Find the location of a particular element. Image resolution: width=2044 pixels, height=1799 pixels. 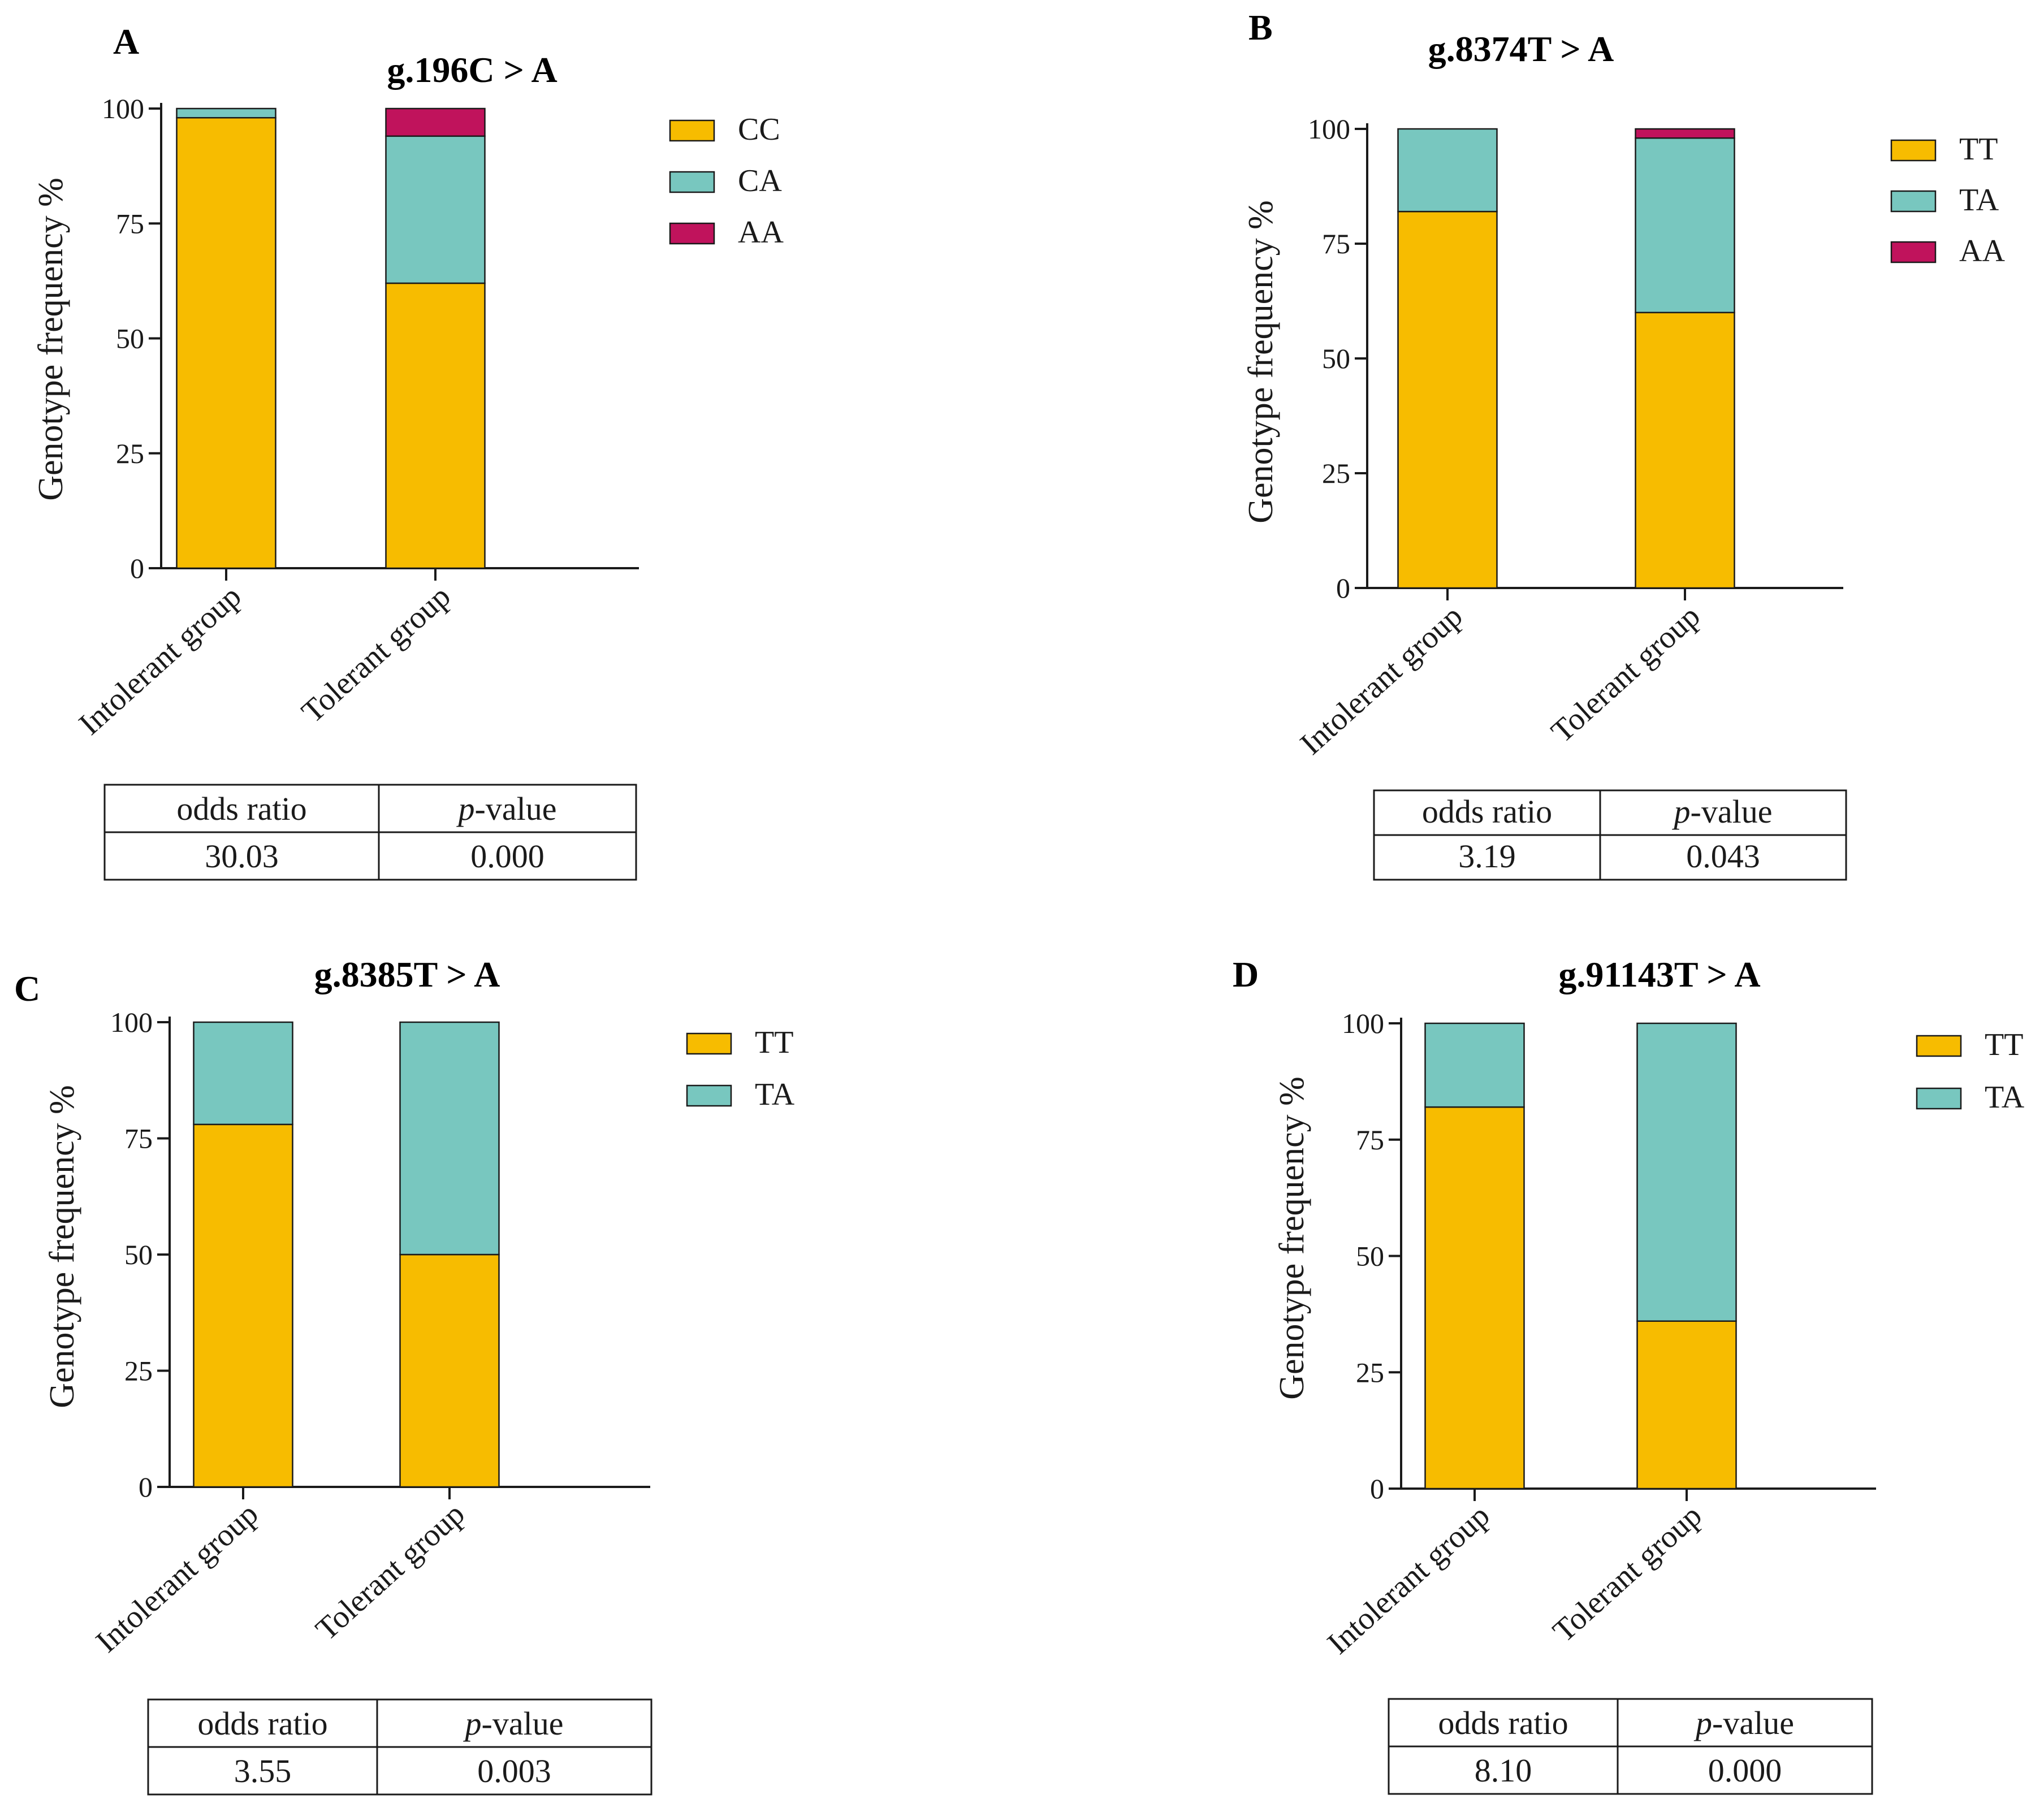

stats-table: odds ratio p-value 30.03 0.000 is located at coordinates (370, 832).